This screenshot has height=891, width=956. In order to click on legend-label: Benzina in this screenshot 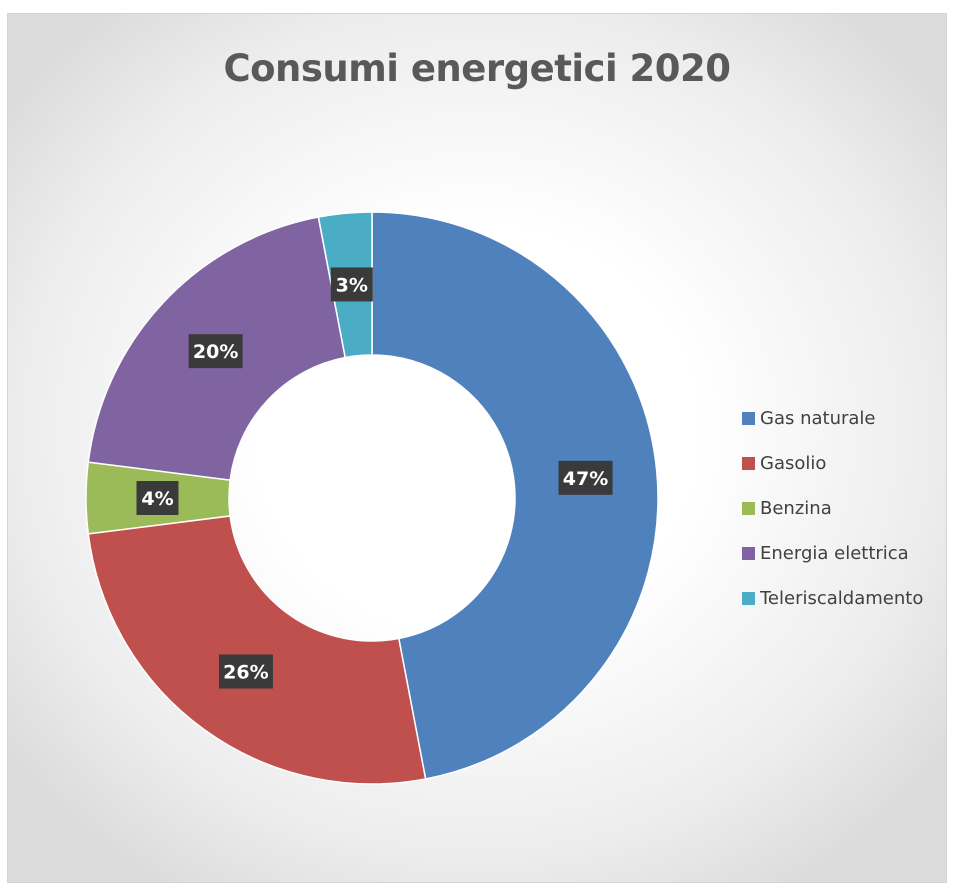, I will do `click(796, 508)`.